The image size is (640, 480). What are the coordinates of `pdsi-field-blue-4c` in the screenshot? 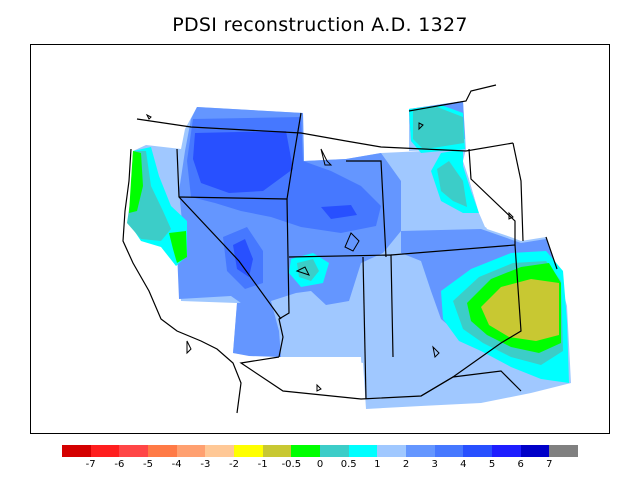 It's located at (339, 212).